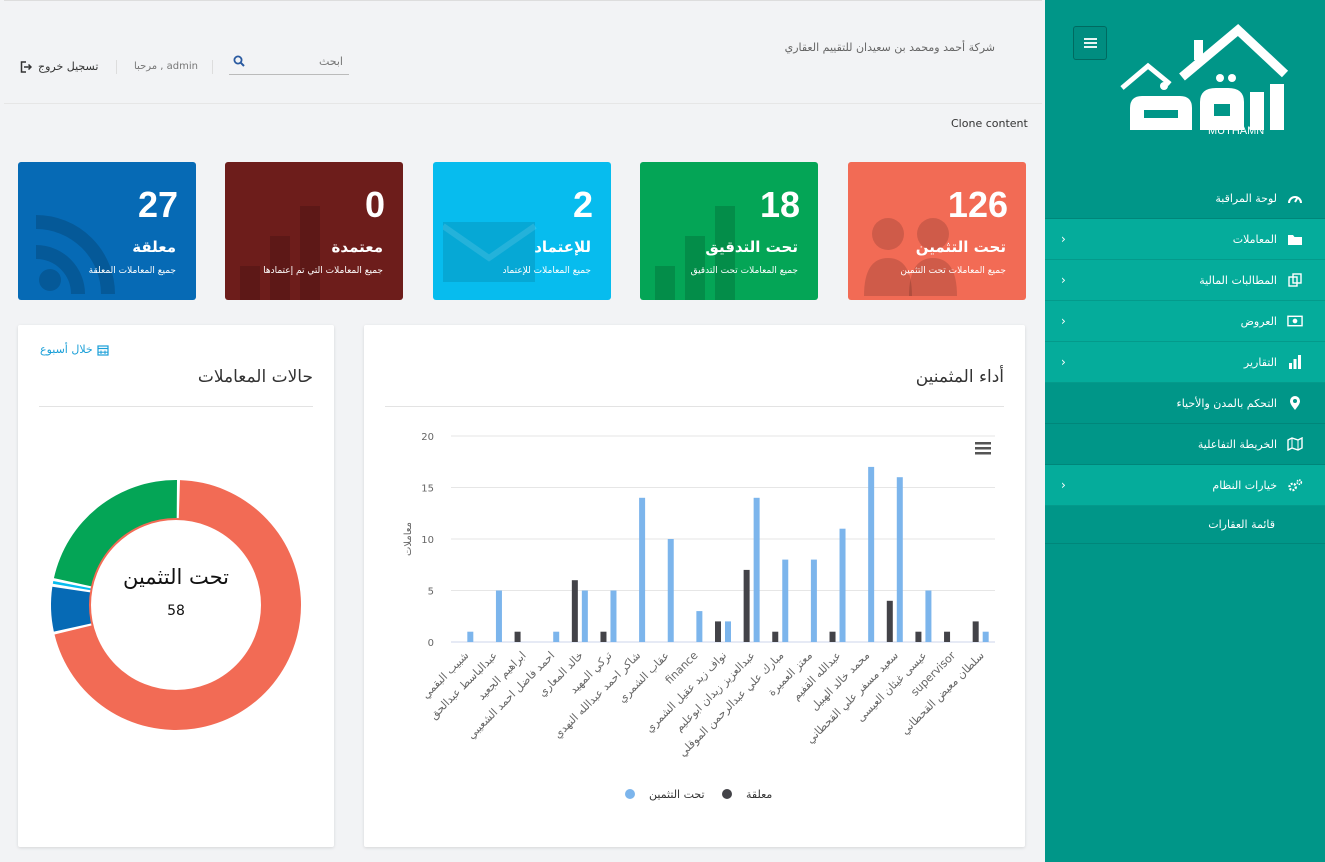 This screenshot has width=1325, height=862. What do you see at coordinates (937, 231) in the screenshot?
I see `card-under-appraisal: 126 تحت التثمين جميع المعاملات تحت التثمين` at bounding box center [937, 231].